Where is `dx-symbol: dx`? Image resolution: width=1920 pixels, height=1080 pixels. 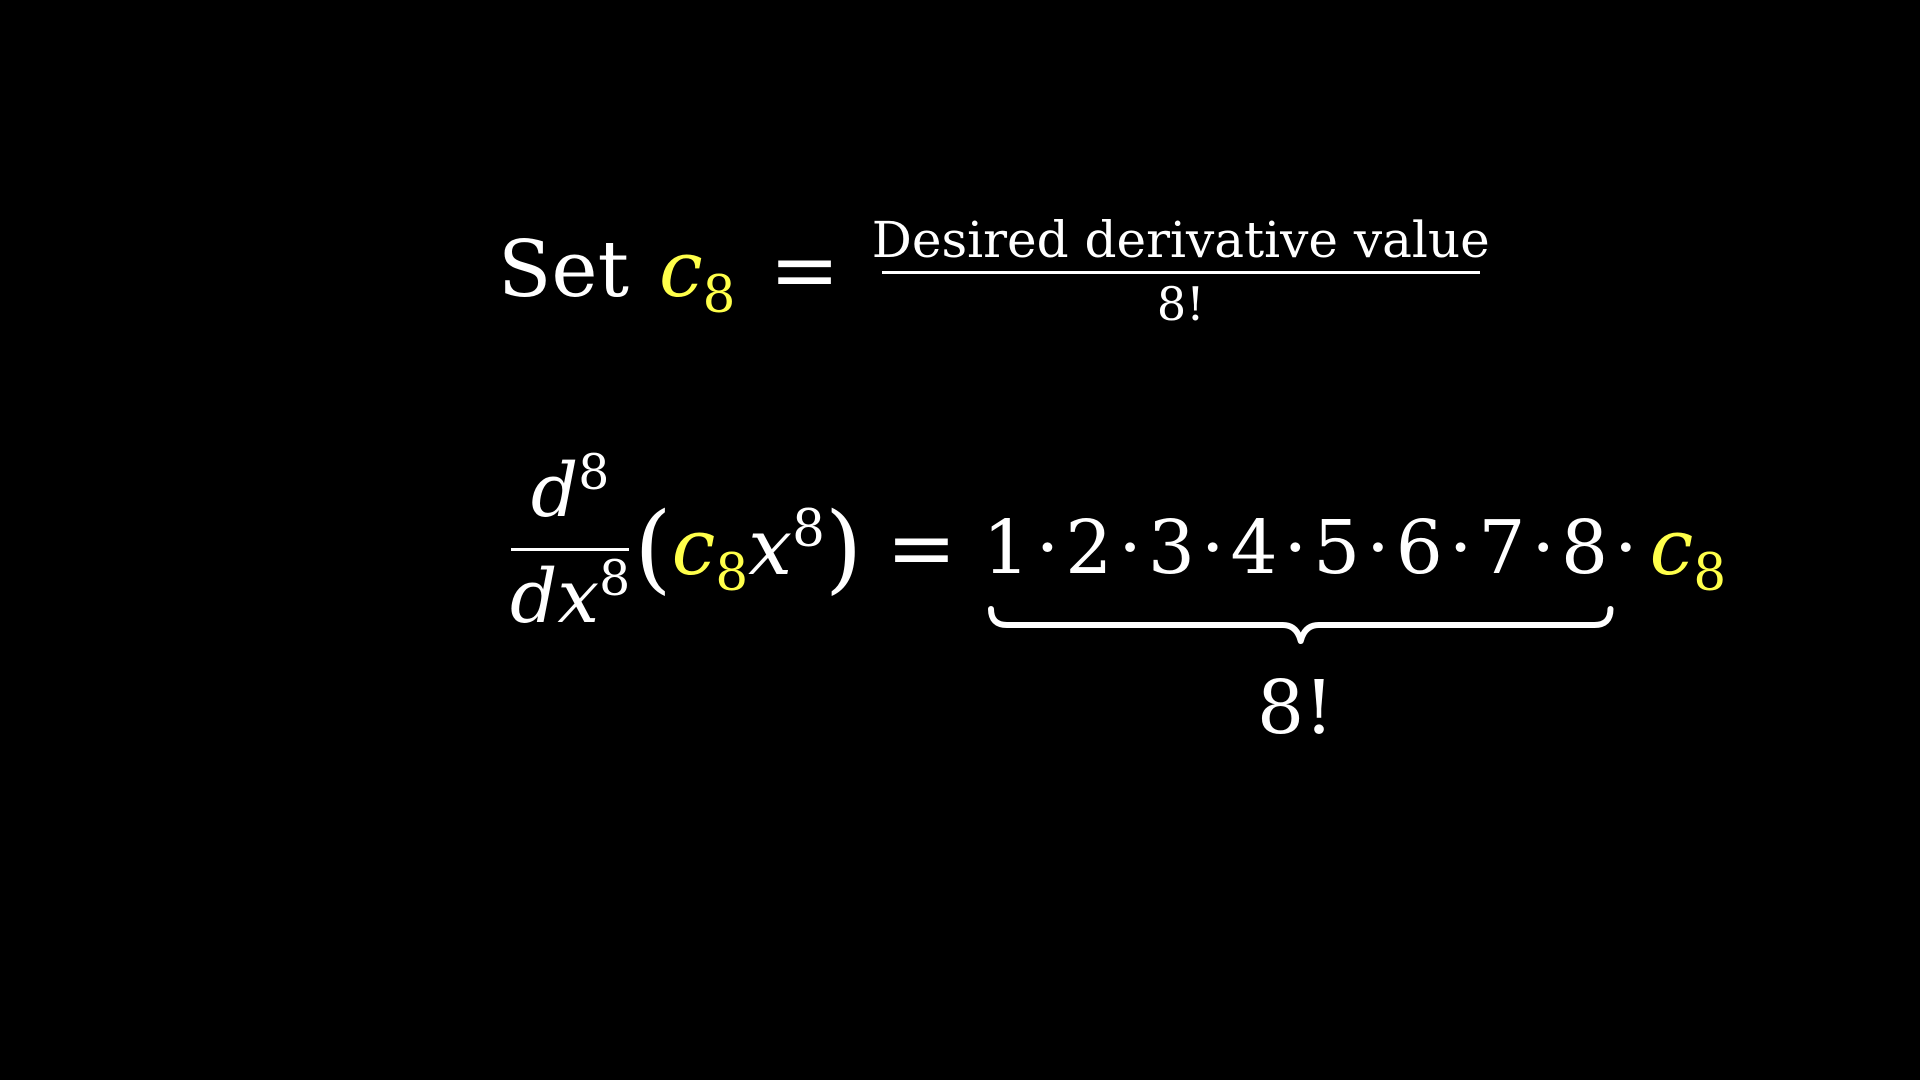
dx-symbol: dx is located at coordinates (555, 596).